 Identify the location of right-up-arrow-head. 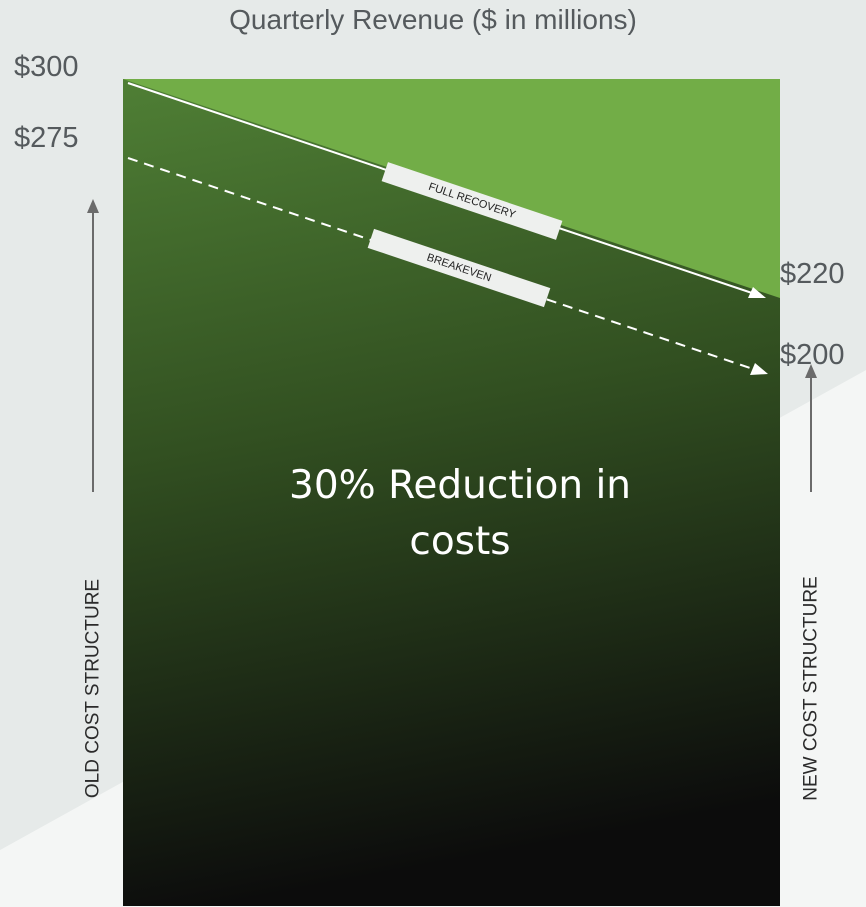
(811, 371).